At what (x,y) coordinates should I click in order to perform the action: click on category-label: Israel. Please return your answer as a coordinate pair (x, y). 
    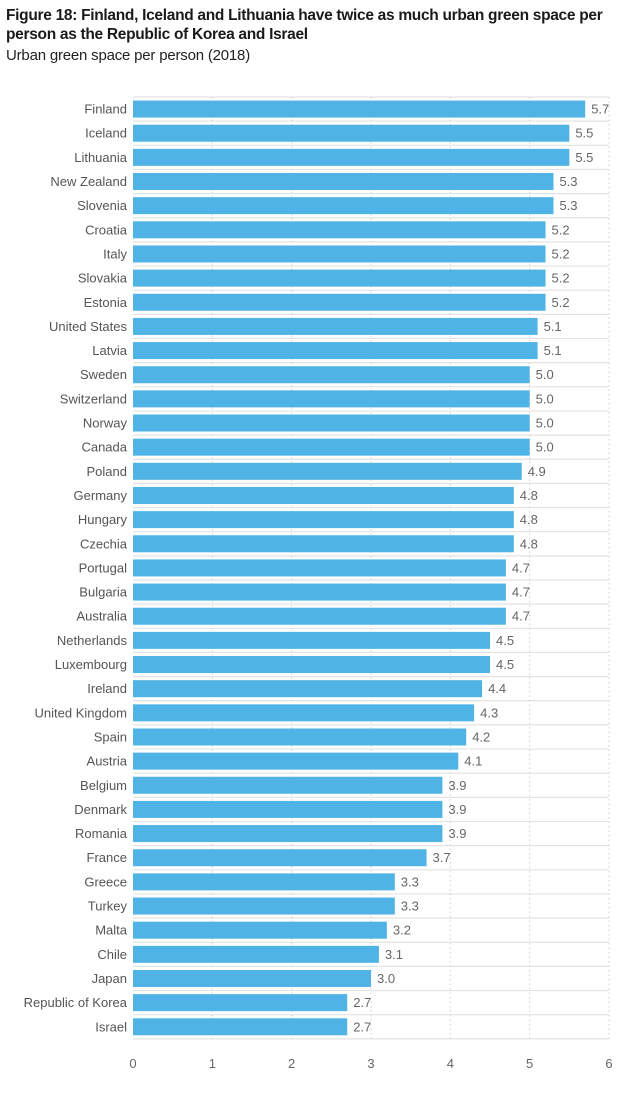
    Looking at the image, I should click on (111, 1026).